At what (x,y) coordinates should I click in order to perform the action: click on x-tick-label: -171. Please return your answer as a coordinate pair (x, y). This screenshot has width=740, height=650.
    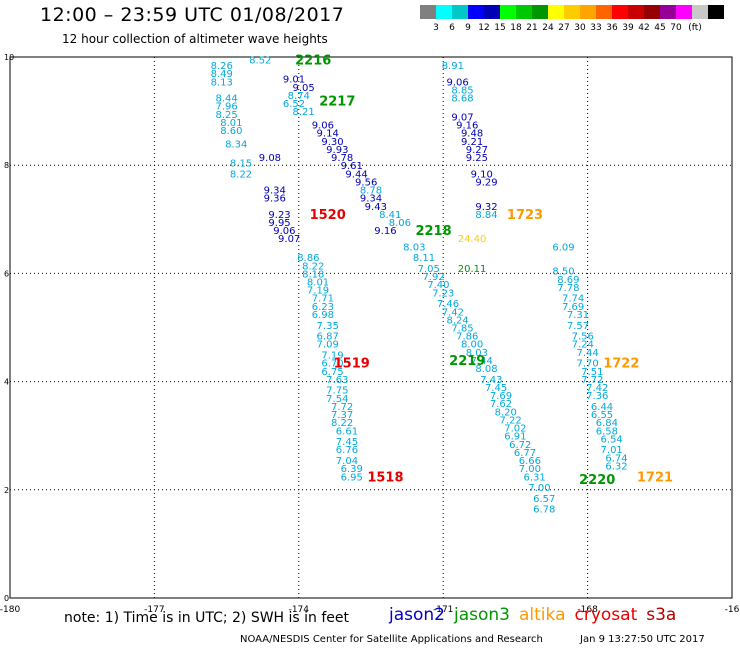
    Looking at the image, I should click on (443, 610).